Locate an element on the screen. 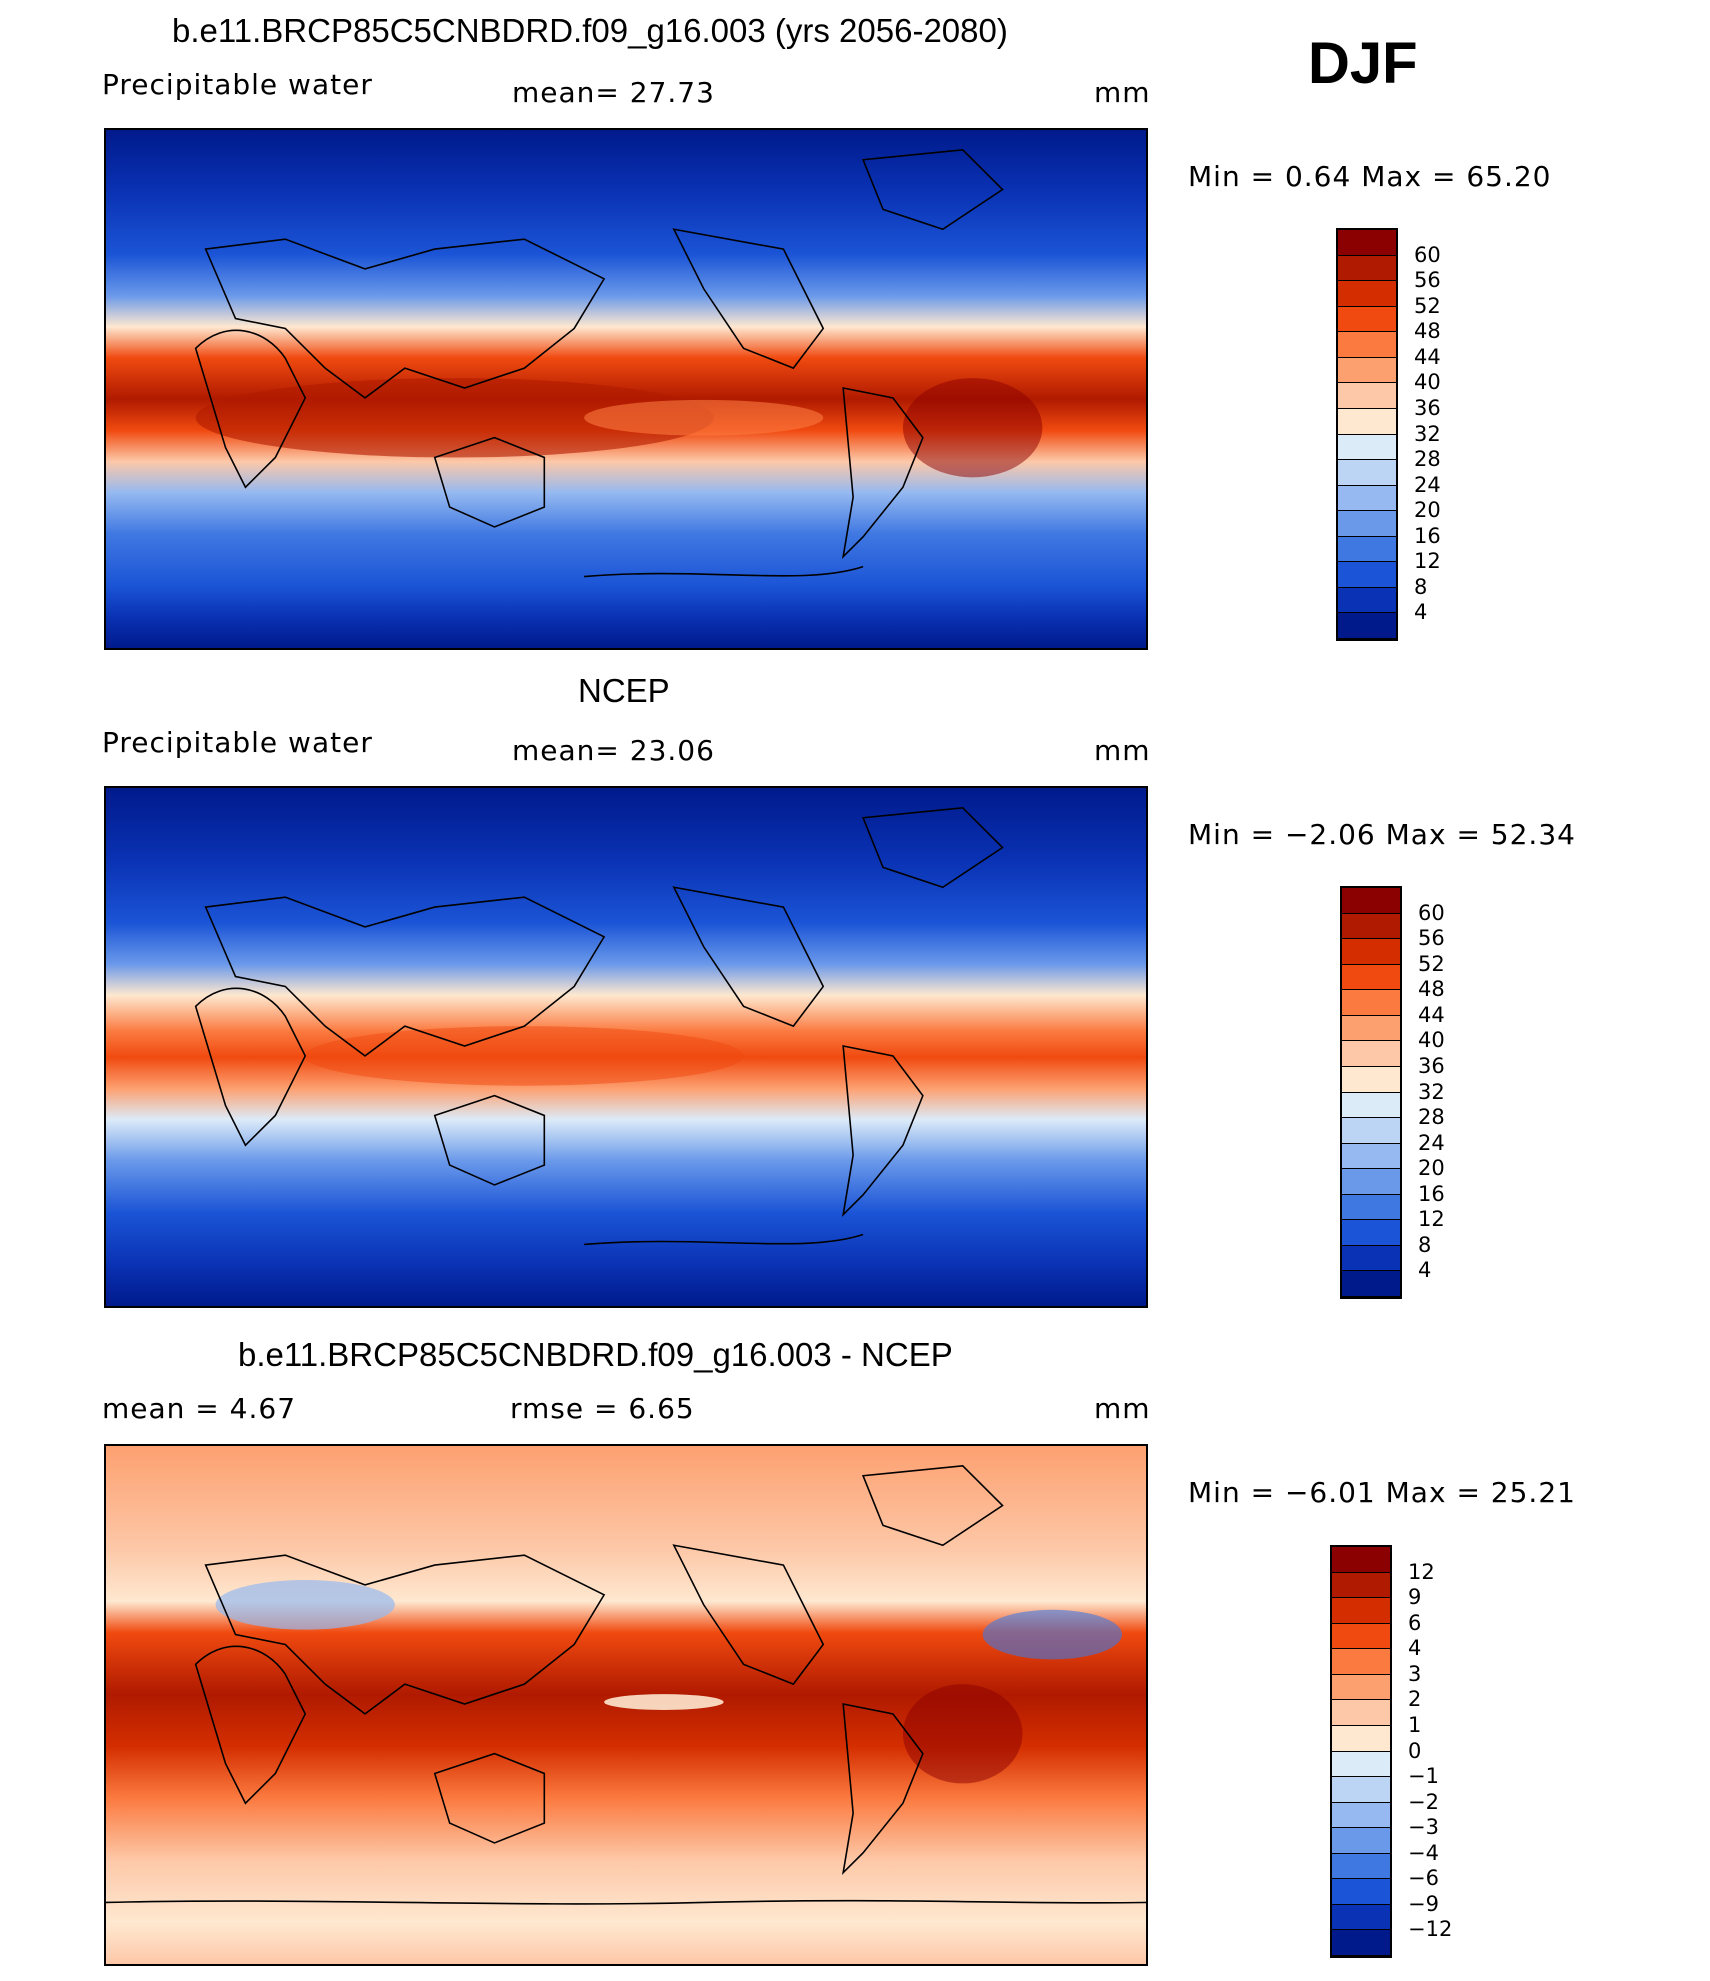 The width and height of the screenshot is (1710, 1981). panel-3-mean-label: mean = 4.67 is located at coordinates (199, 1408).